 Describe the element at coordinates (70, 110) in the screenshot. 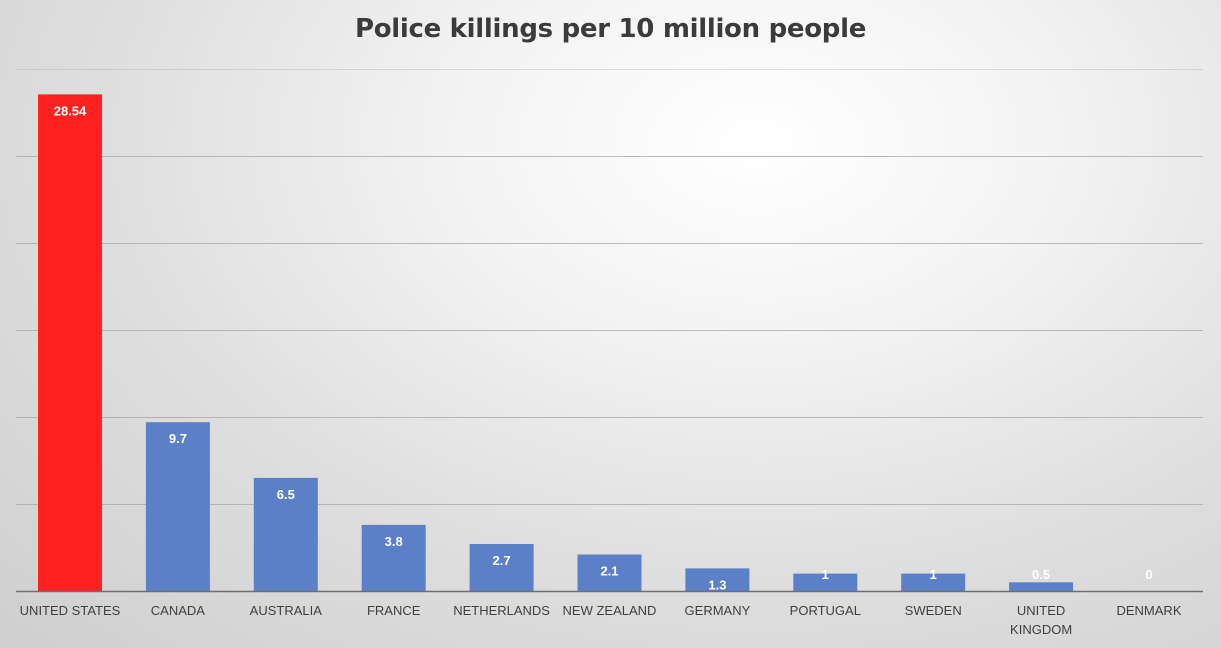

I see `data-label: 28.54` at that location.